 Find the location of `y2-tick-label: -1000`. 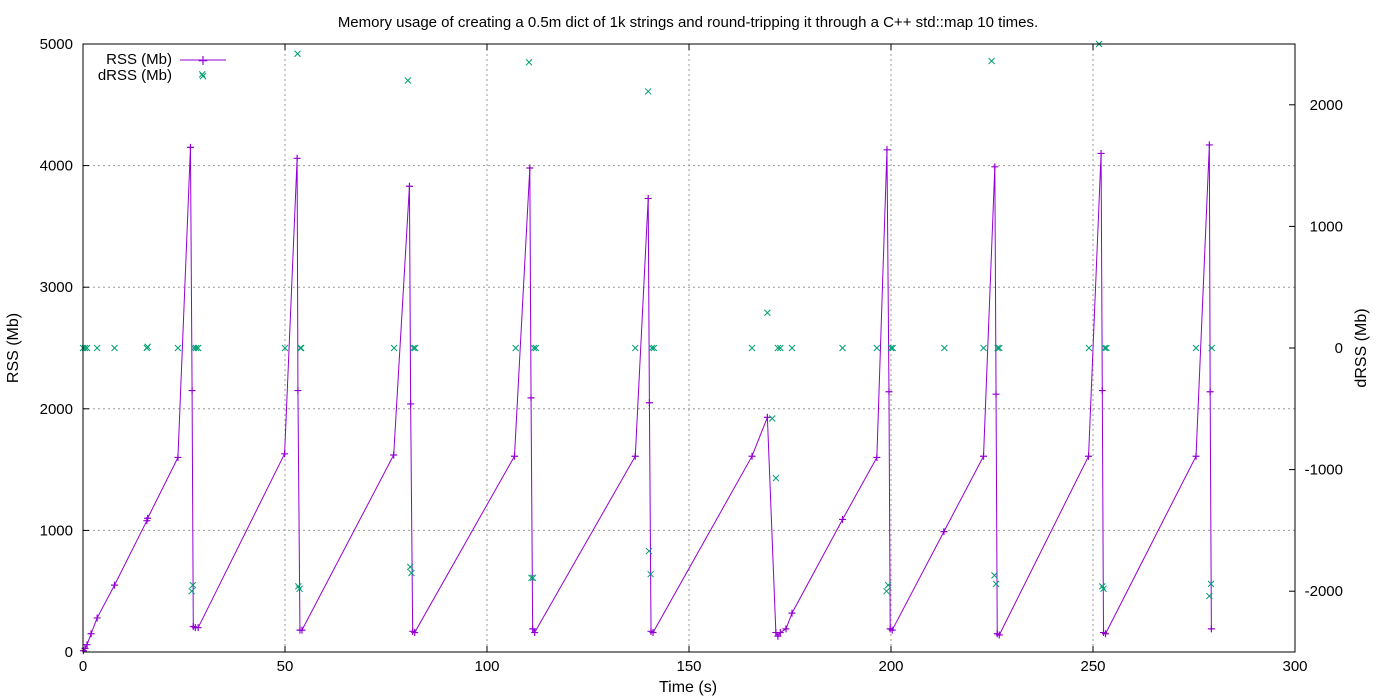

y2-tick-label: -1000 is located at coordinates (1324, 470).